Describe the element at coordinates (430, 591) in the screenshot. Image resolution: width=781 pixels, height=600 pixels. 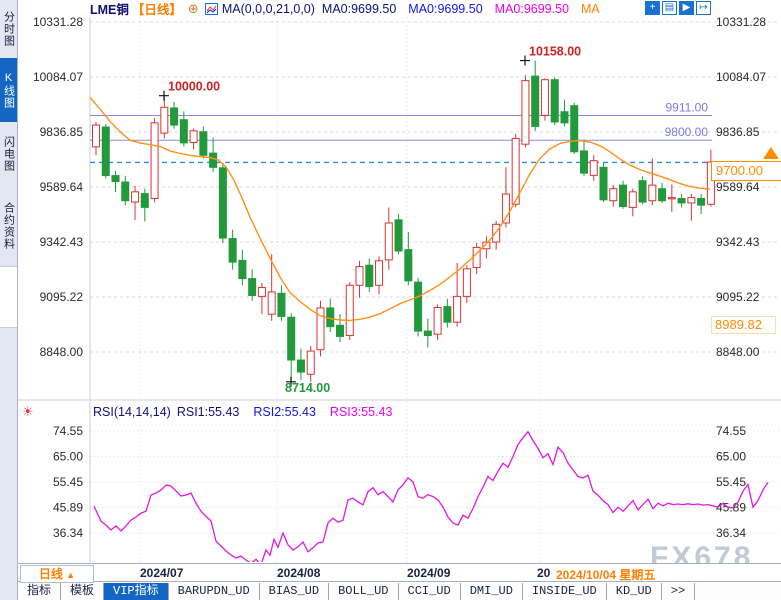
I see `bottom-tab-cci-ud: CCI_UD` at that location.